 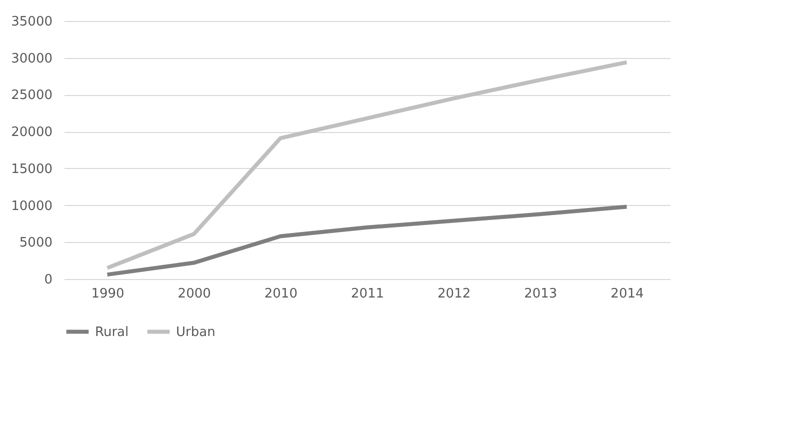 What do you see at coordinates (31, 22) in the screenshot?
I see `y-tick-label: 35000` at bounding box center [31, 22].